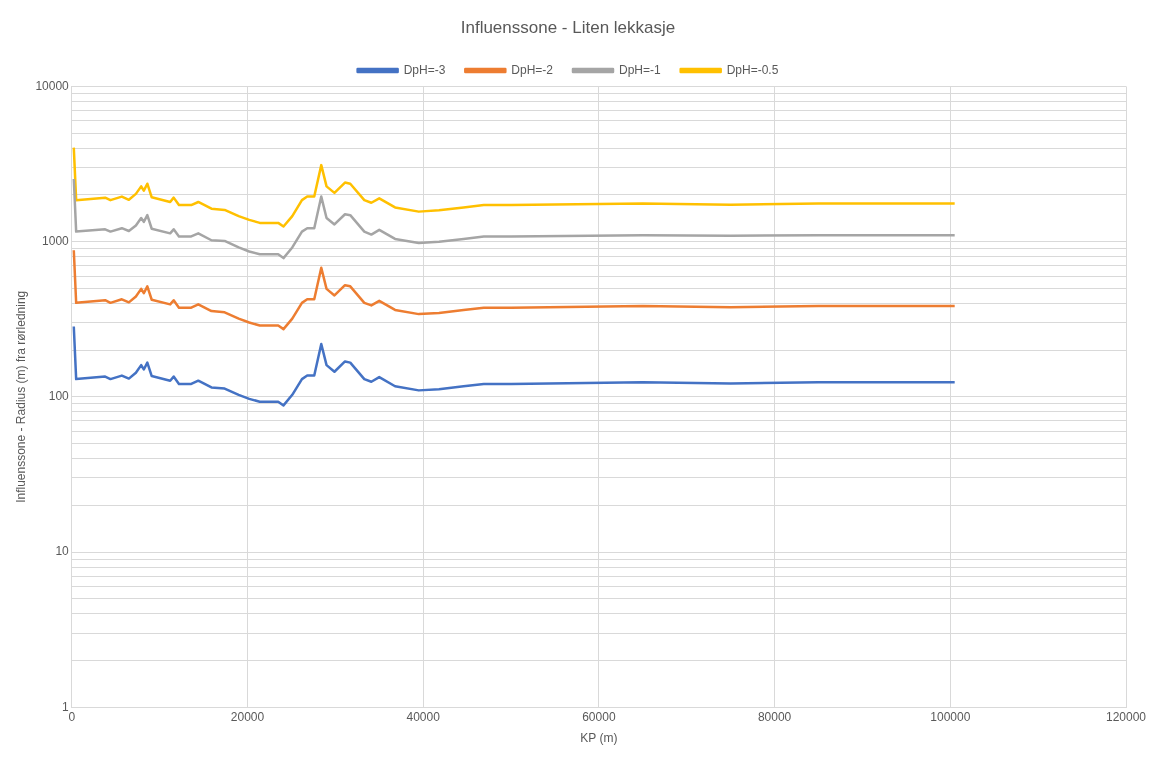 Image resolution: width=1156 pixels, height=760 pixels. I want to click on legend-label: DpH=-2, so click(532, 69).